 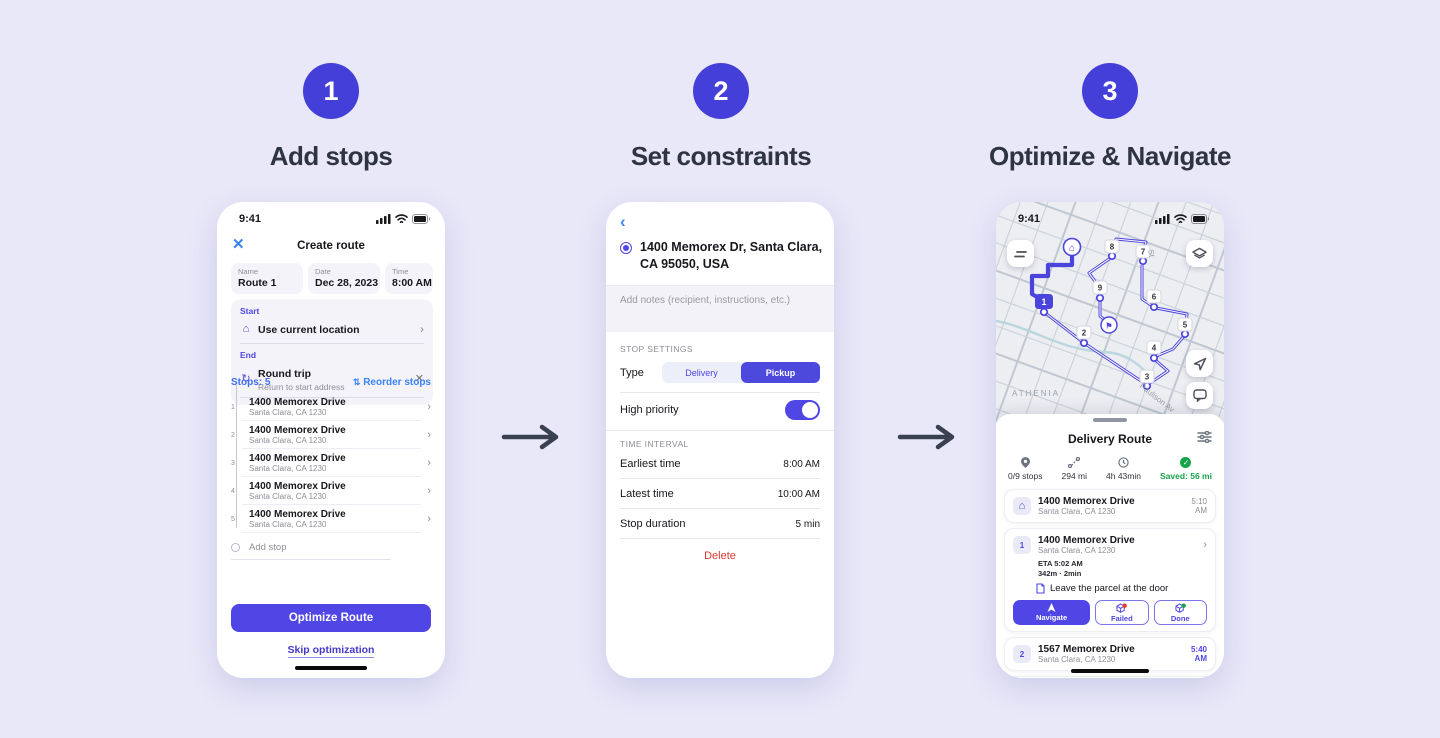 What do you see at coordinates (419, 378) in the screenshot?
I see `clear-end-icon: ✕` at bounding box center [419, 378].